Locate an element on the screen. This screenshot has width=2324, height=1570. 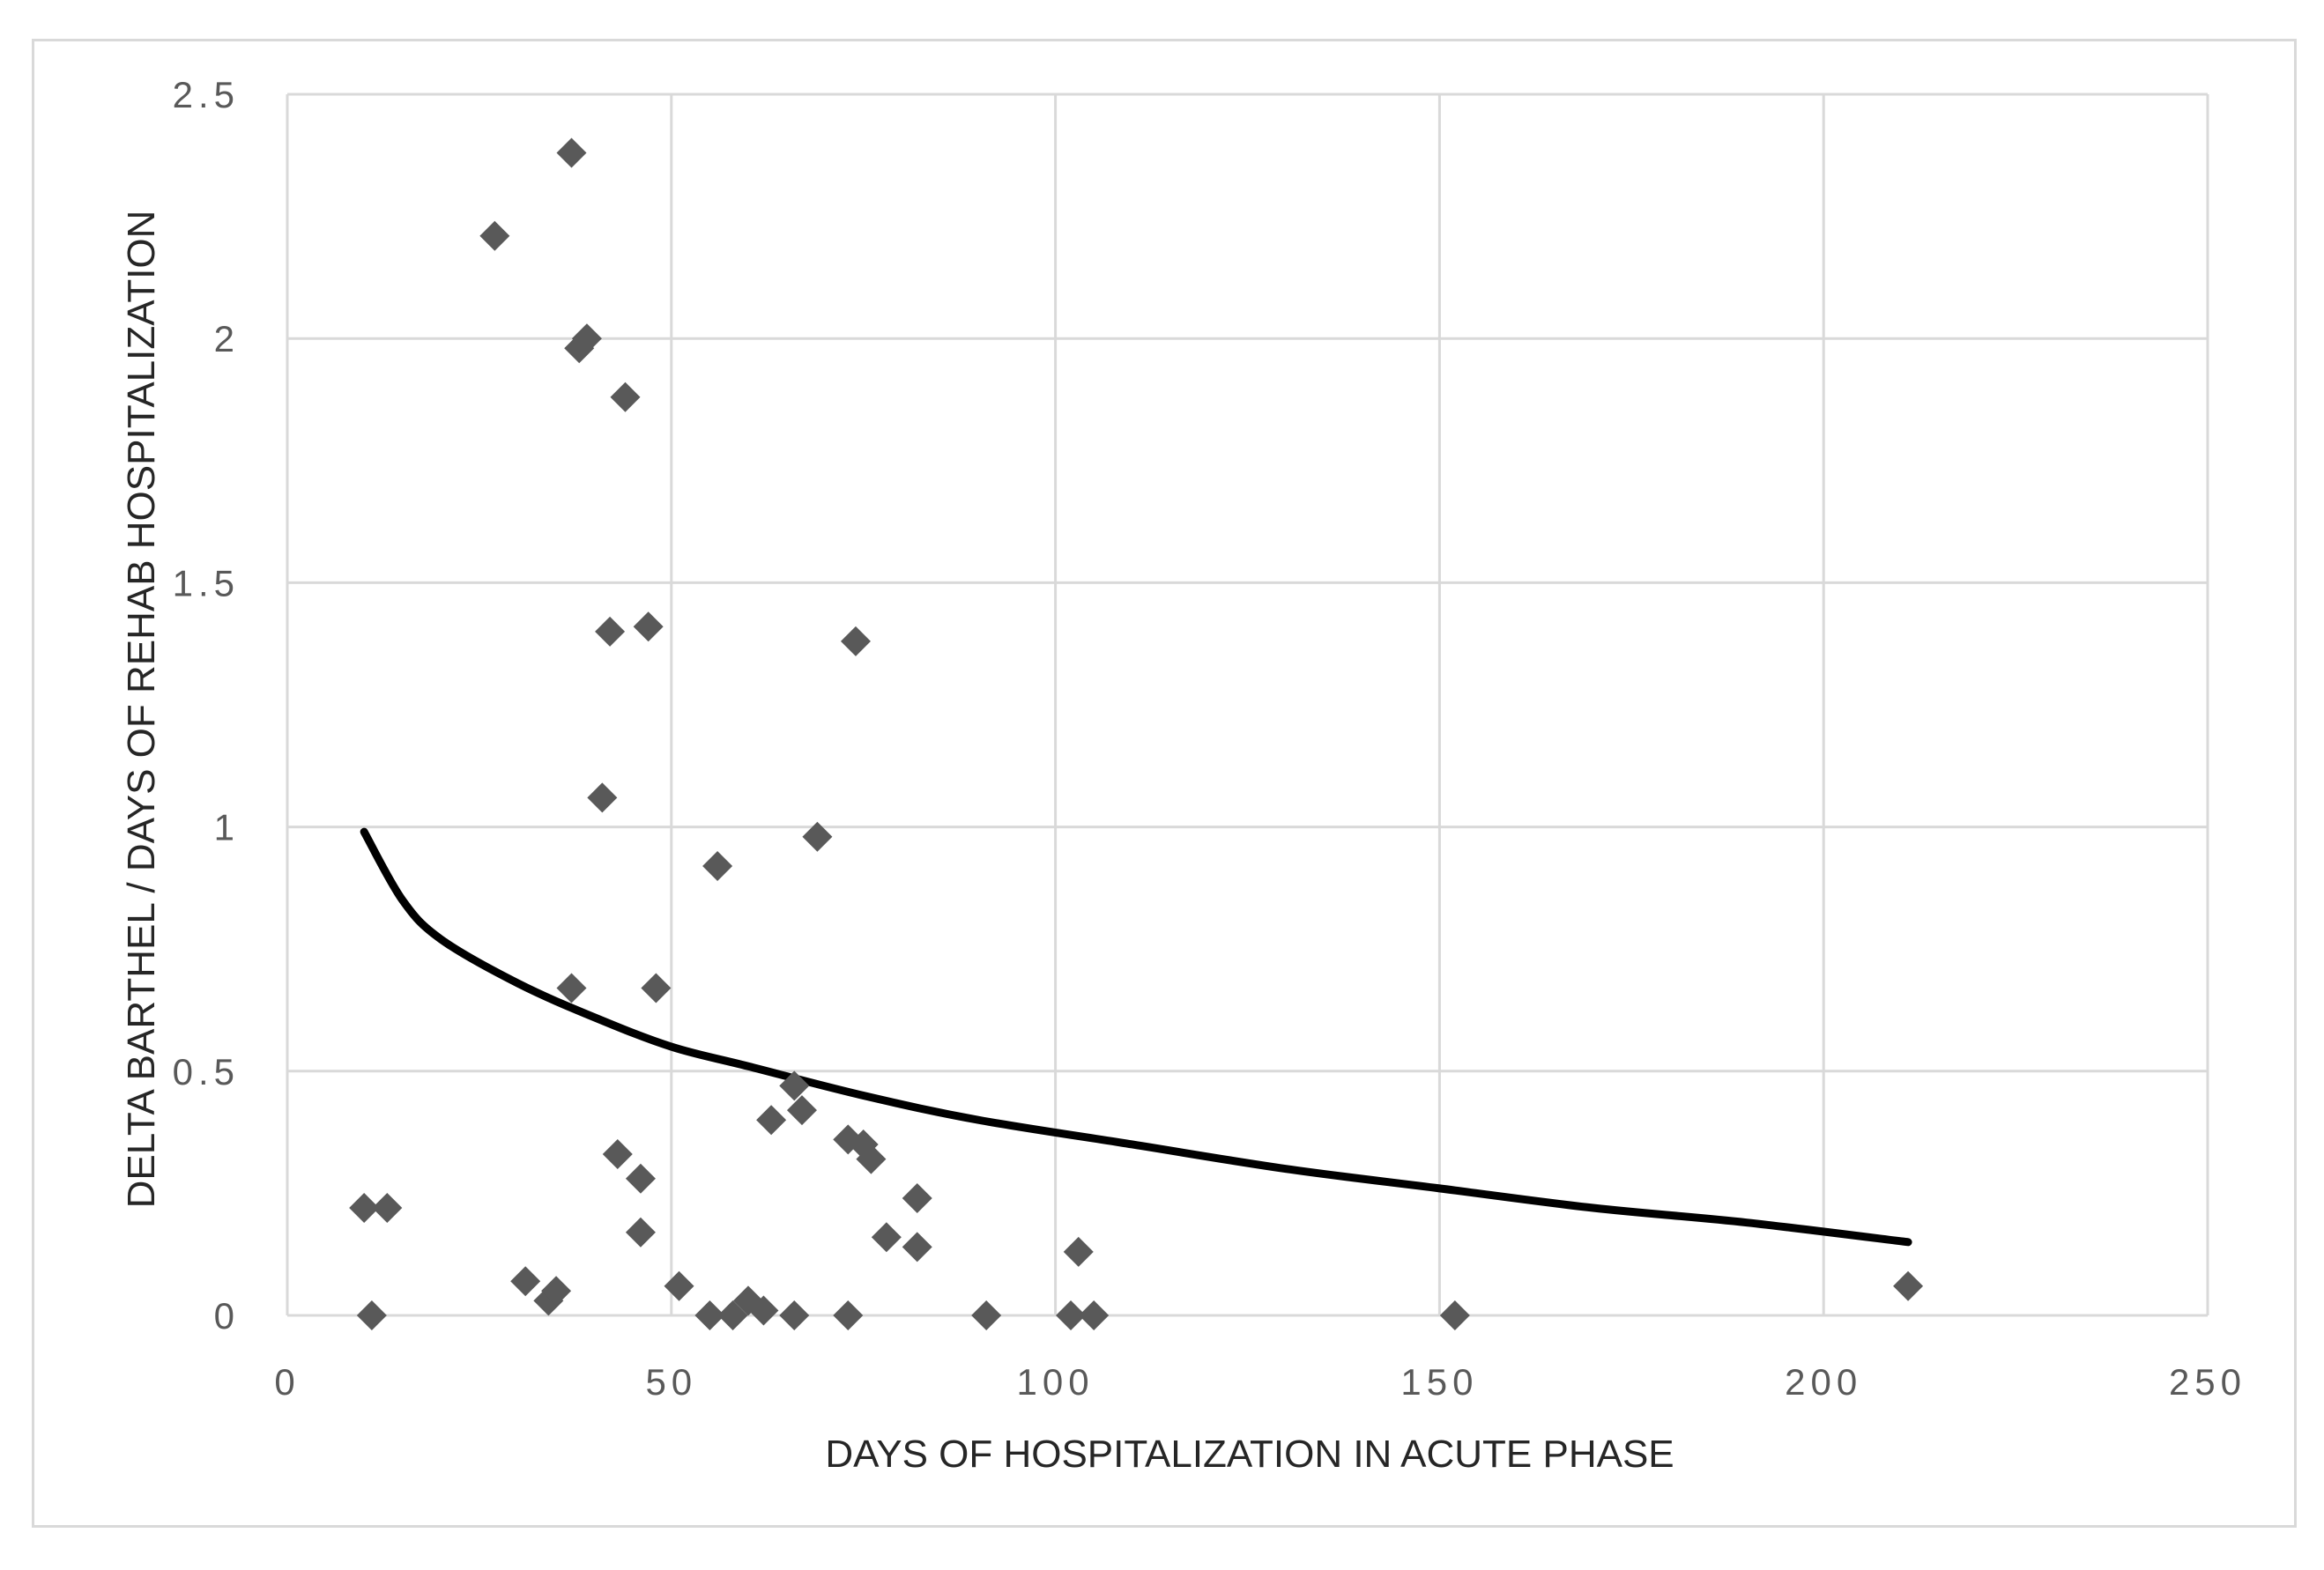
x-tick-label: 50 is located at coordinates (671, 1382).